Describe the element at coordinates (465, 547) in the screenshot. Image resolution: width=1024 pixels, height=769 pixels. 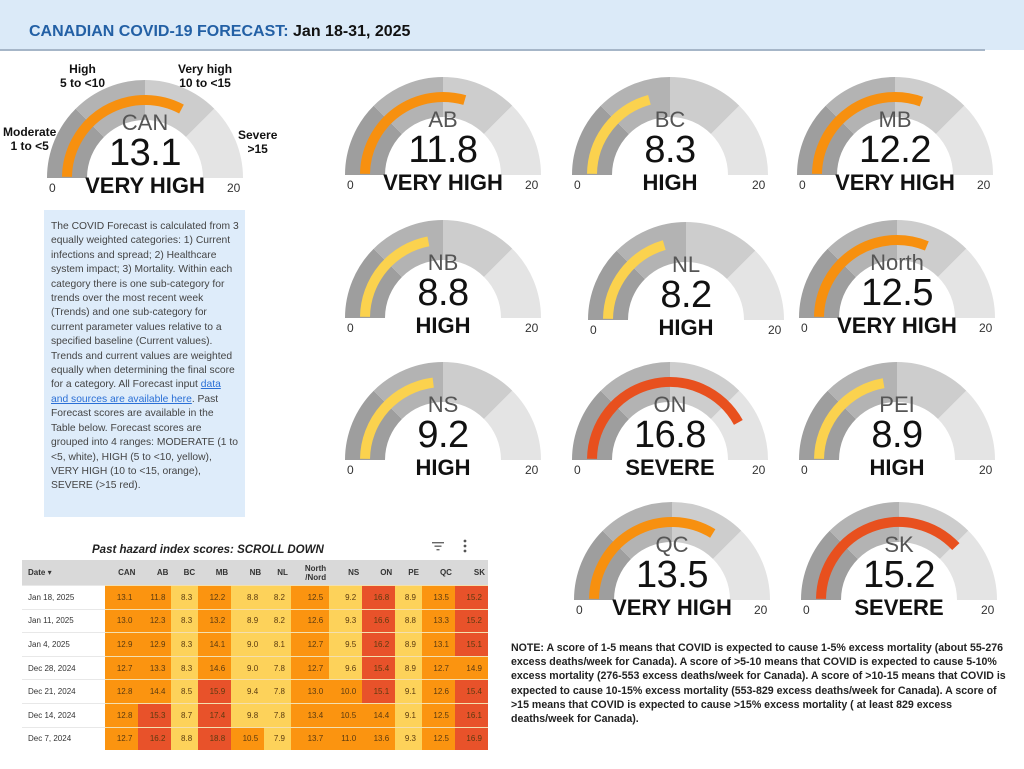
I see `more-vert-icon` at that location.